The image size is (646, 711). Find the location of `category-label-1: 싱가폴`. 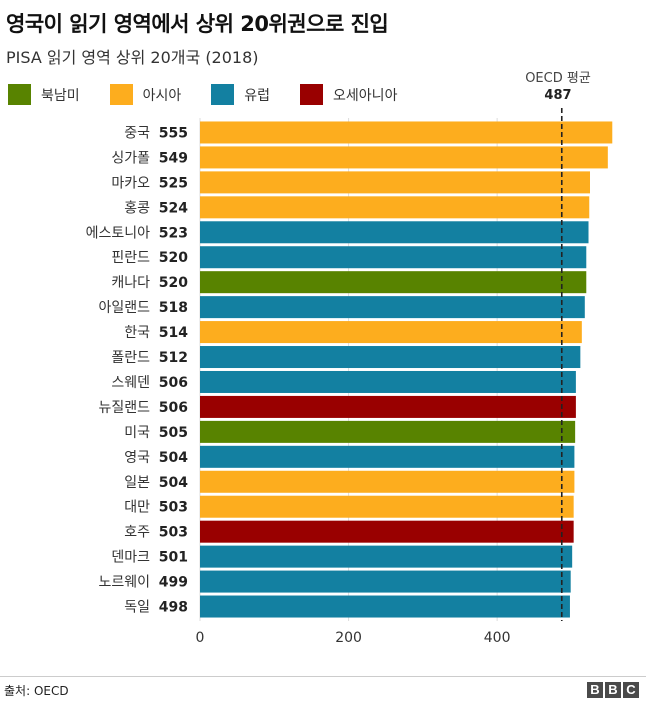

category-label-1: 싱가폴 is located at coordinates (130, 158).